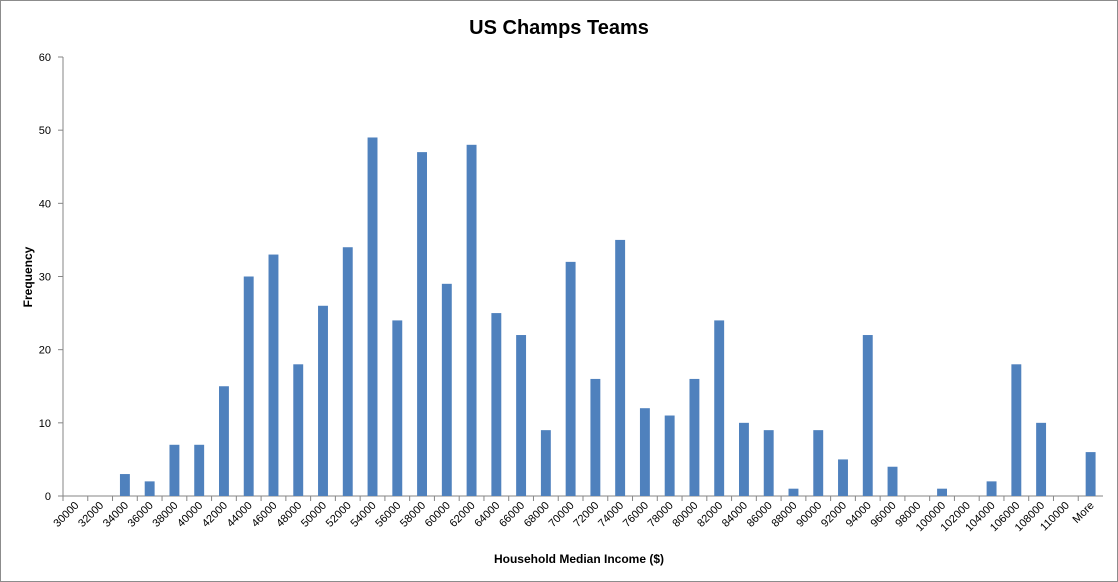 The image size is (1118, 582). I want to click on y-tick-label: 30, so click(45, 278).